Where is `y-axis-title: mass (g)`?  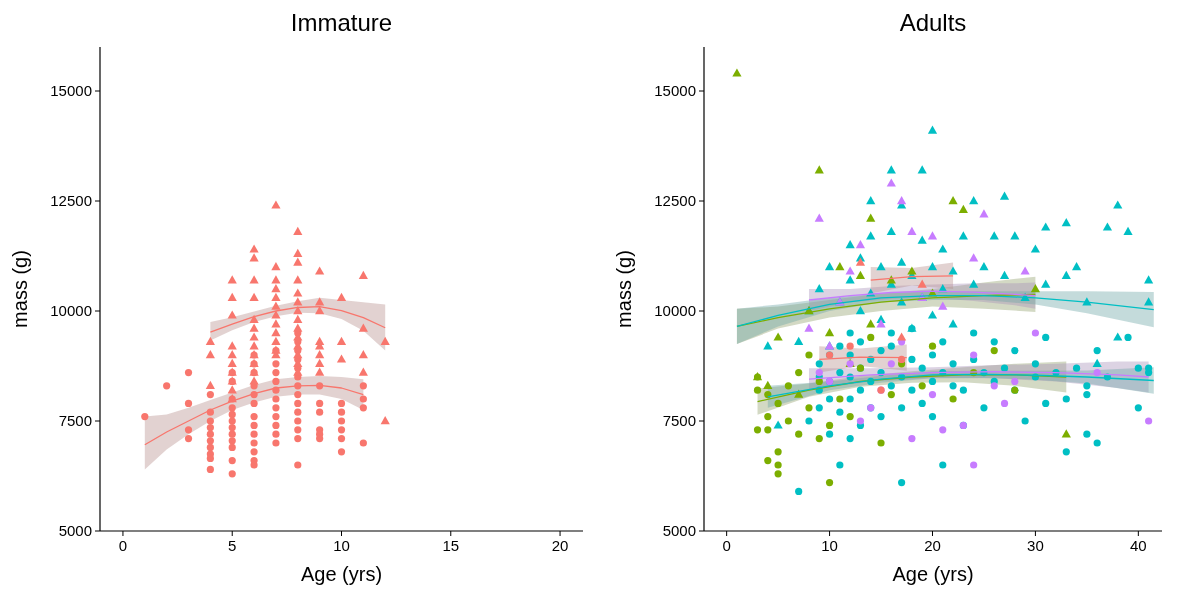 y-axis-title: mass (g) is located at coordinates (624, 289).